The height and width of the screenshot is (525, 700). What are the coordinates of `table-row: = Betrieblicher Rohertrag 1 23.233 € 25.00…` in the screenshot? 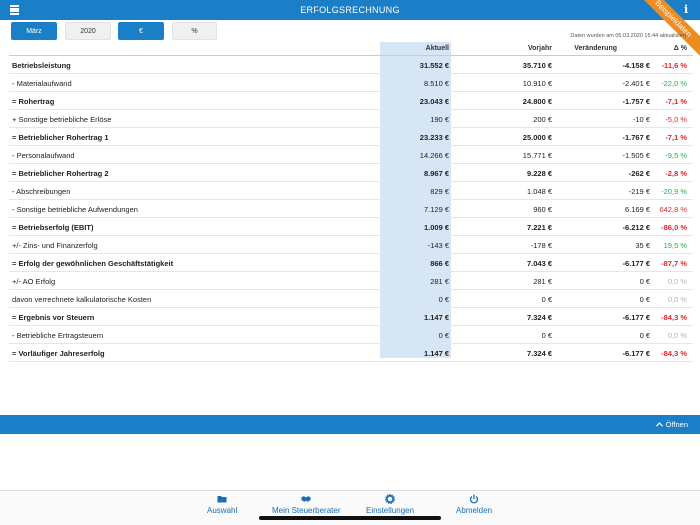 It's located at (351, 137).